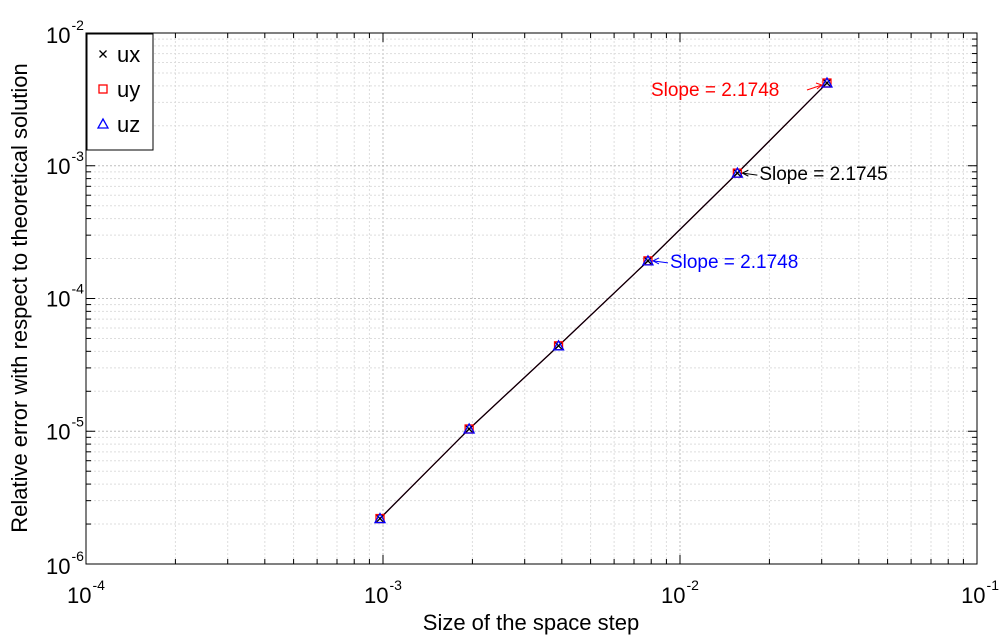  Describe the element at coordinates (680, 592) in the screenshot. I see `x-tick-label: 10⁻²` at that location.